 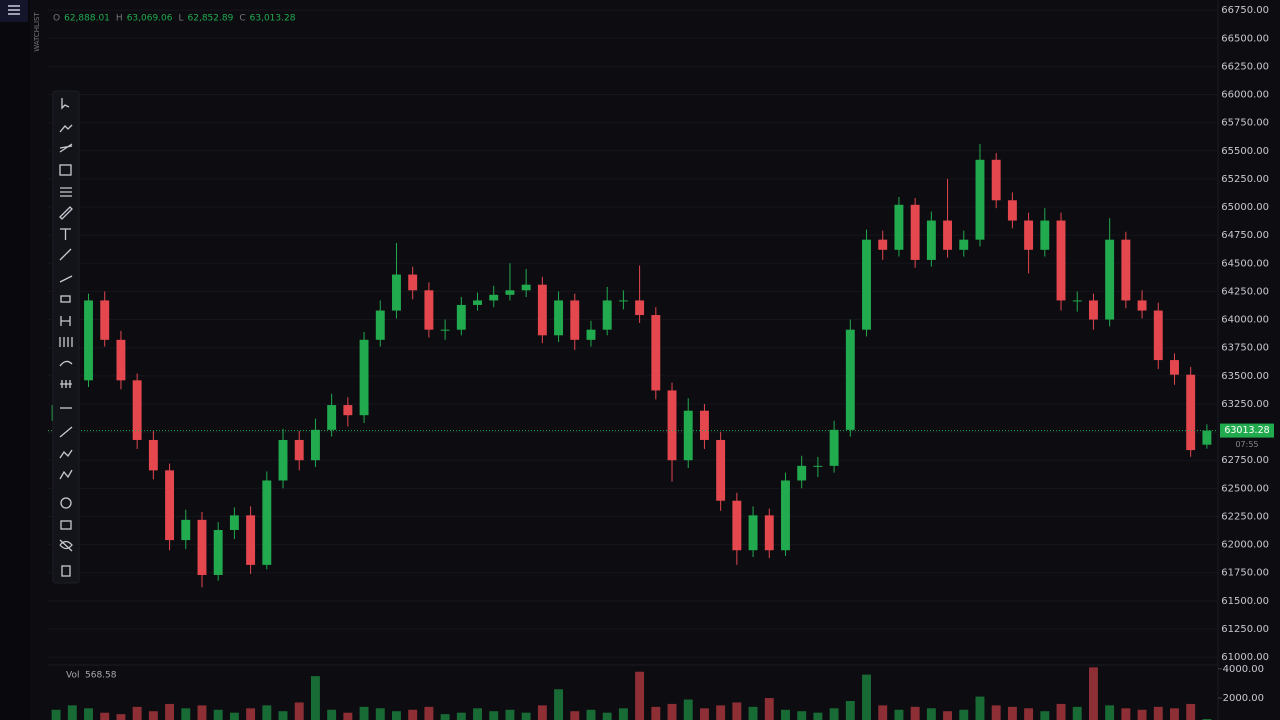 What do you see at coordinates (1245, 320) in the screenshot?
I see `y-tick-label: 64000.00` at bounding box center [1245, 320].